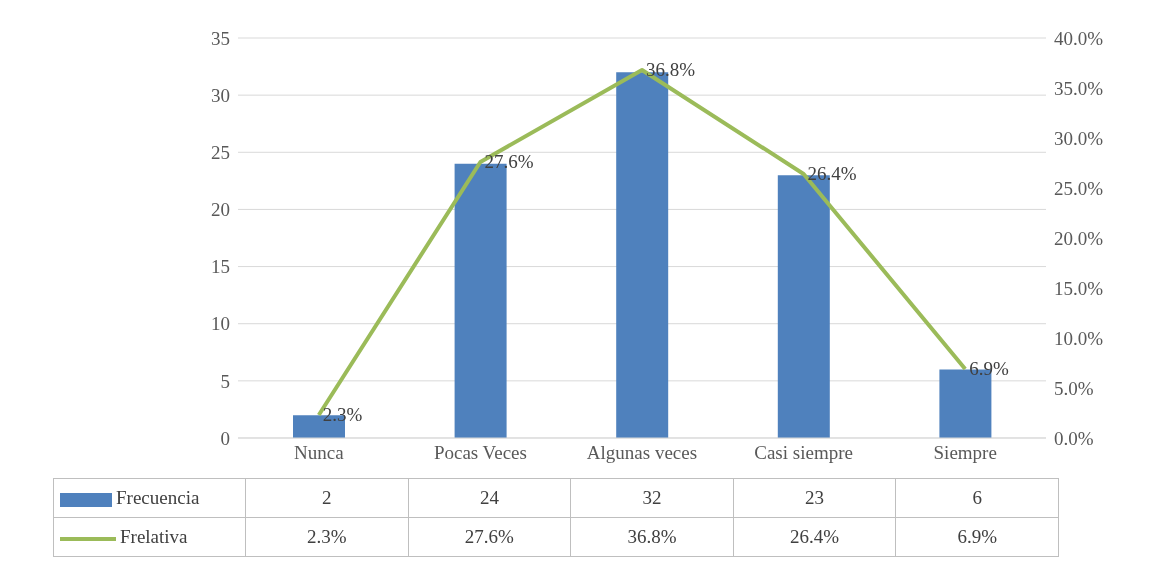 Image resolution: width=1154 pixels, height=578 pixels. What do you see at coordinates (1079, 38) in the screenshot?
I see `y2-tick-label: 40.0%` at bounding box center [1079, 38].